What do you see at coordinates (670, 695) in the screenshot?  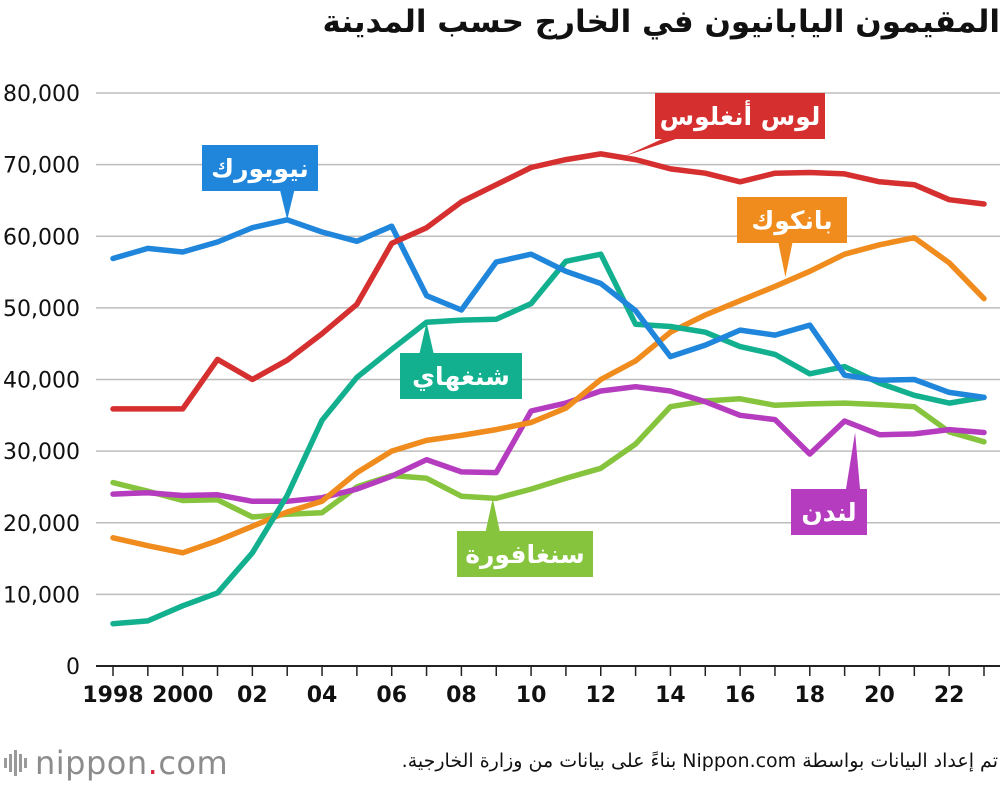 I see `x-tick-label: 14` at bounding box center [670, 695].